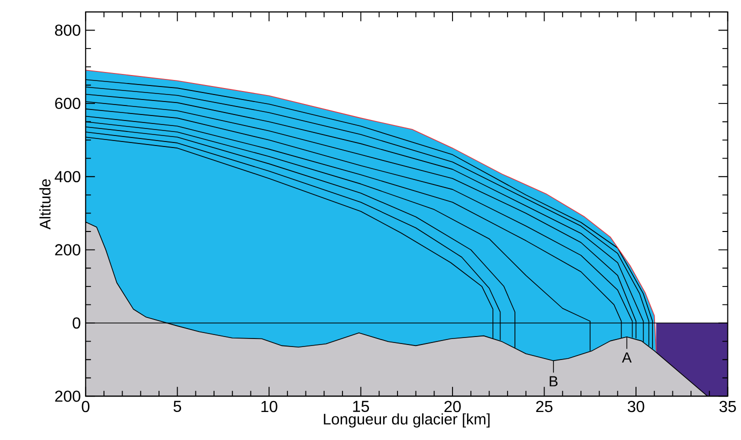  I want to click on x-tick-label: 30, so click(636, 406).